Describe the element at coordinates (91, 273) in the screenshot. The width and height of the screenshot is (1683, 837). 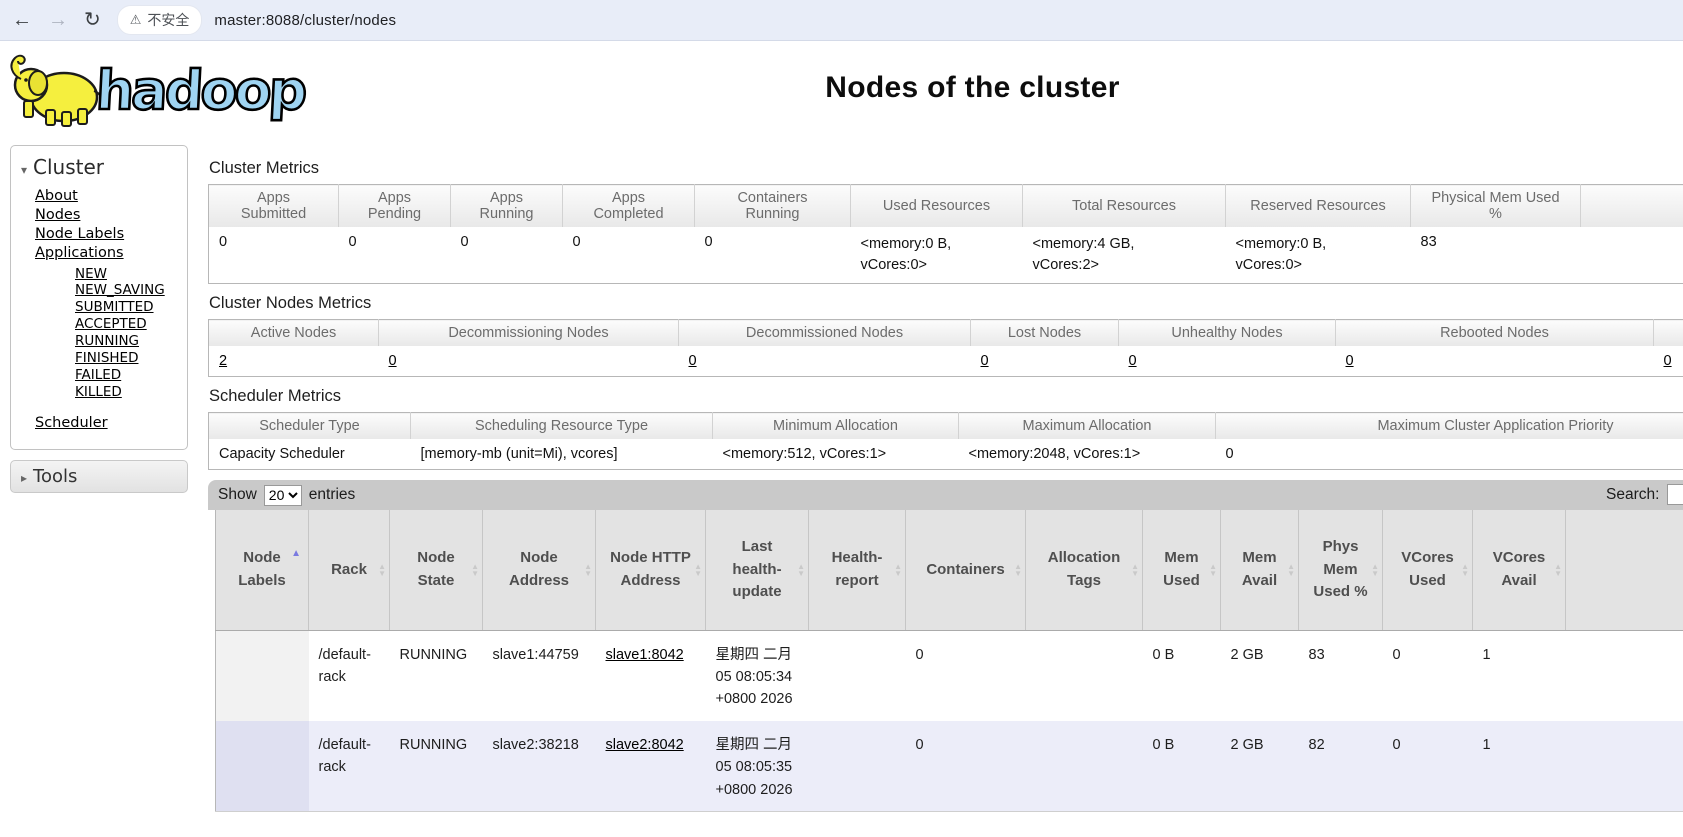
I see `sidebar-item-new: NEW` at that location.